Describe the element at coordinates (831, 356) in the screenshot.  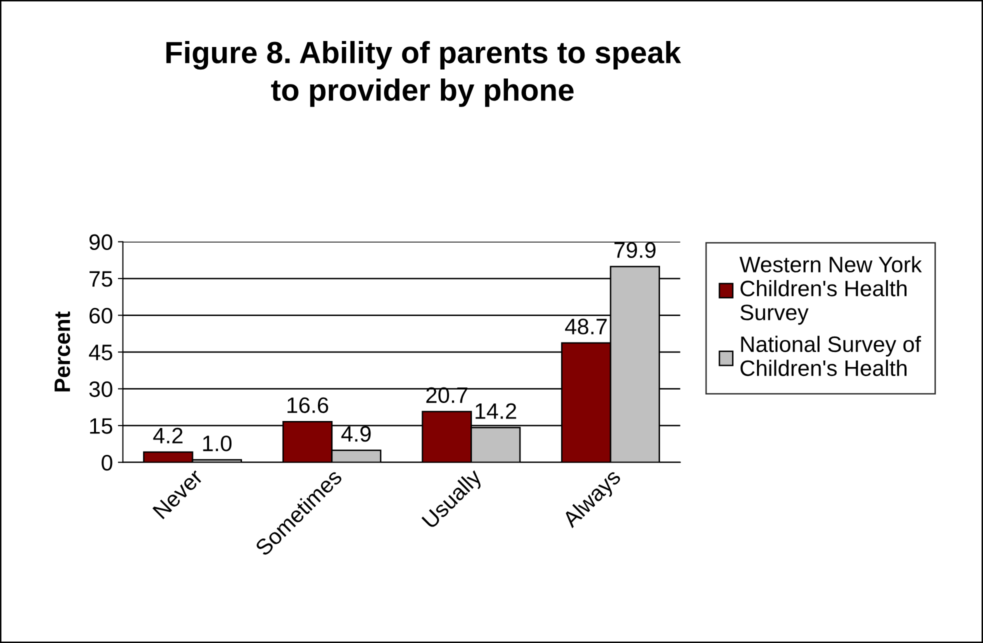
I see `legend-label: National Survey of Children's Health` at that location.